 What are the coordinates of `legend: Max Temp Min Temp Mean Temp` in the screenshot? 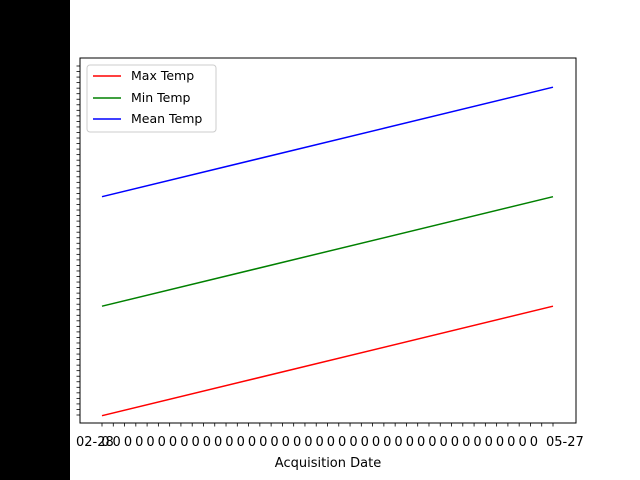 It's located at (151, 98).